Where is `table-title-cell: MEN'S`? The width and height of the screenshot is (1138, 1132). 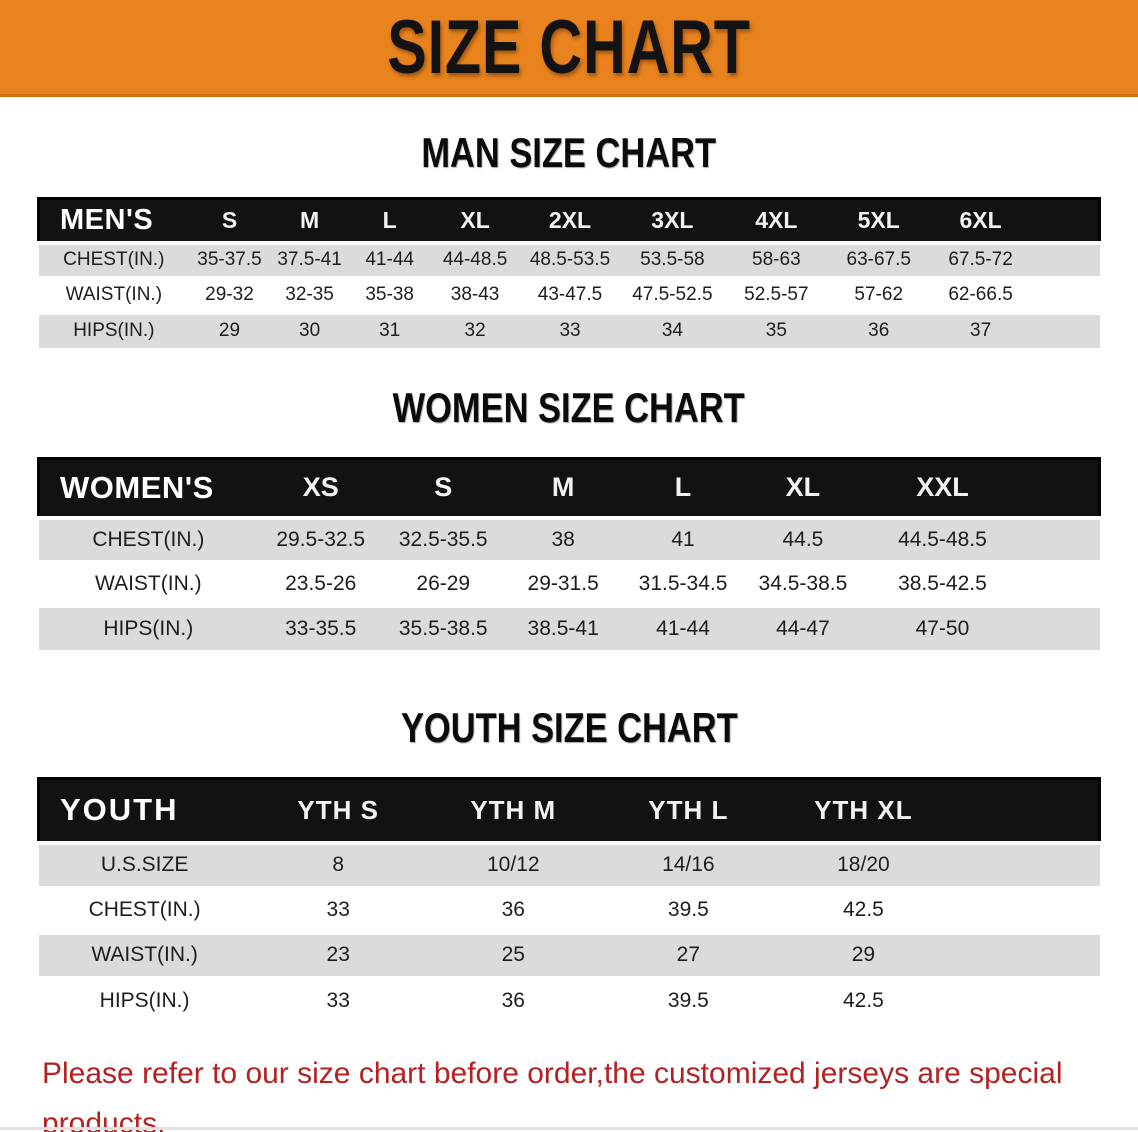 table-title-cell: MEN'S is located at coordinates (114, 220).